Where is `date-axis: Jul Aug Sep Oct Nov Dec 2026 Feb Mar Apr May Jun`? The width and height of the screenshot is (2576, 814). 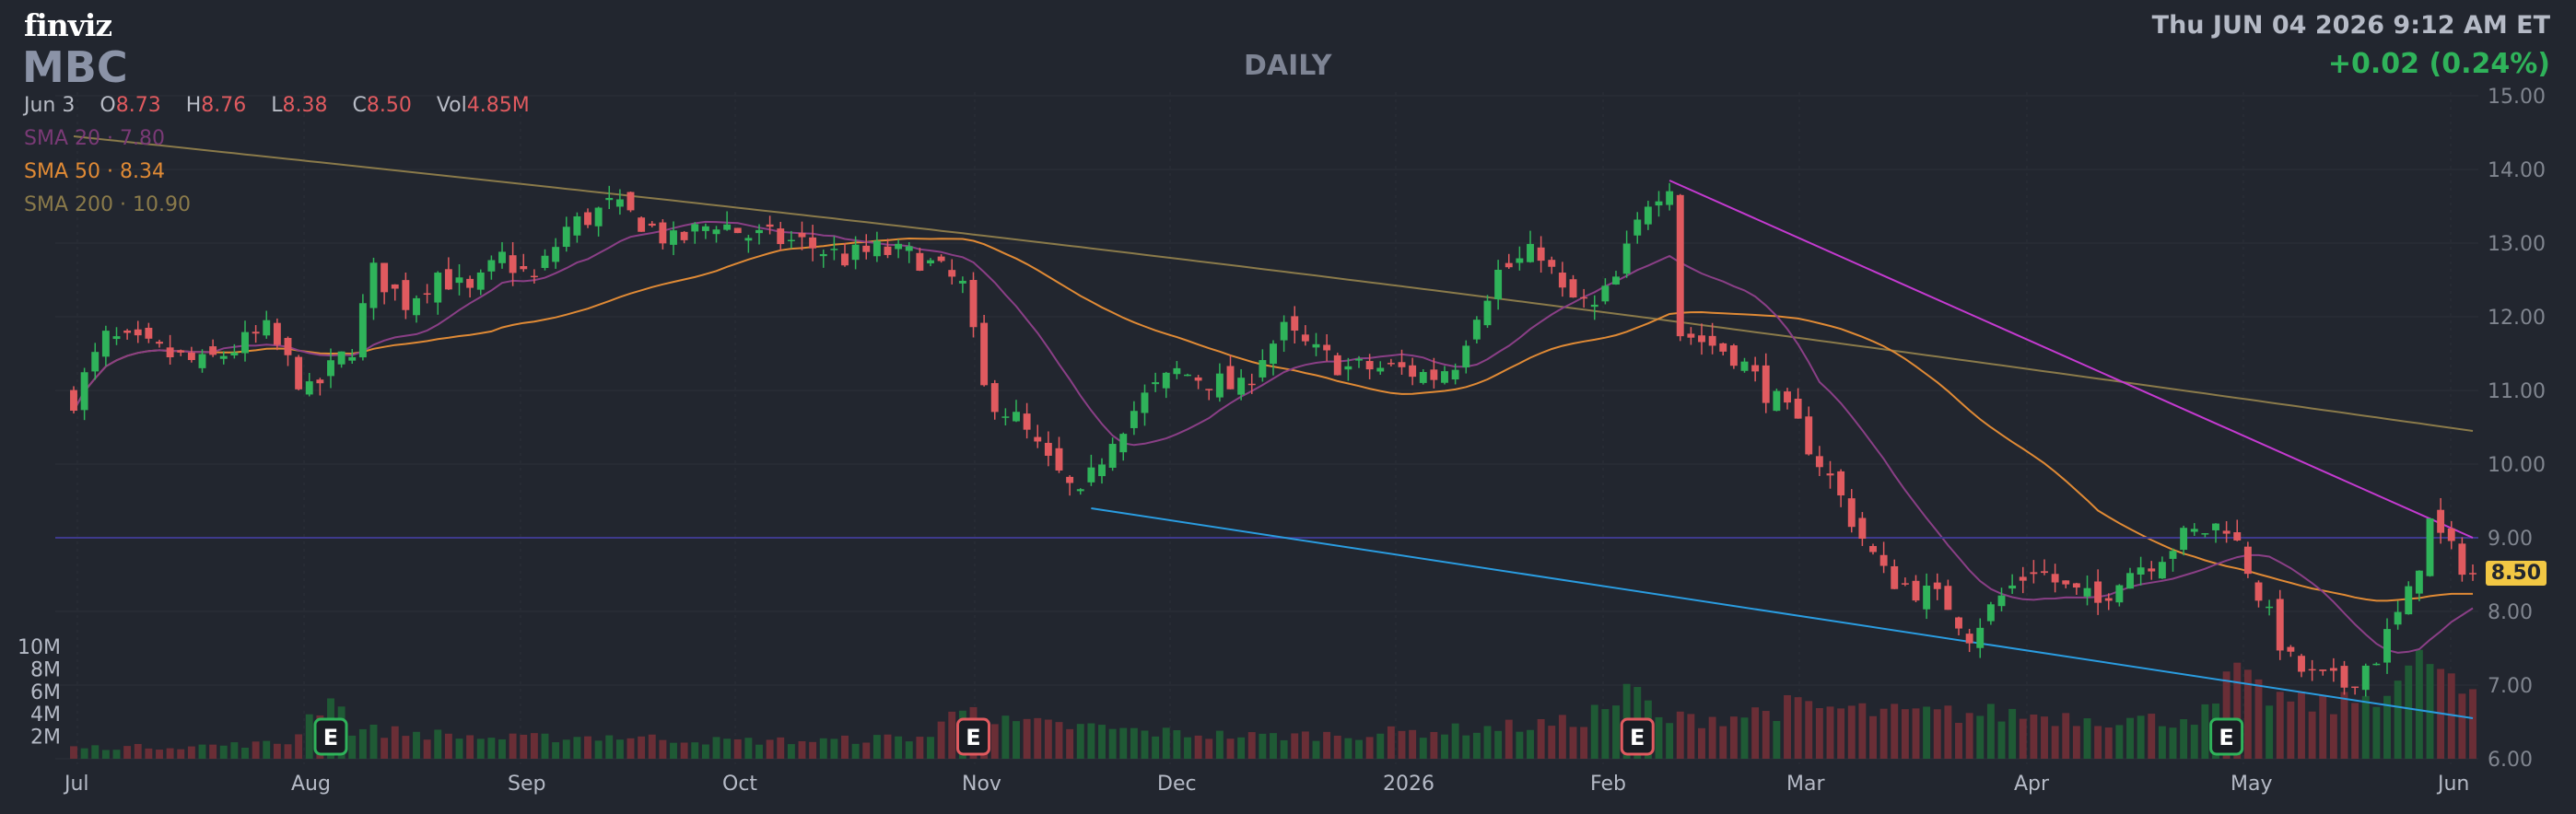
date-axis: Jul Aug Sep Oct Nov Dec 2026 Feb Mar Apr May Jun is located at coordinates (1266, 784).